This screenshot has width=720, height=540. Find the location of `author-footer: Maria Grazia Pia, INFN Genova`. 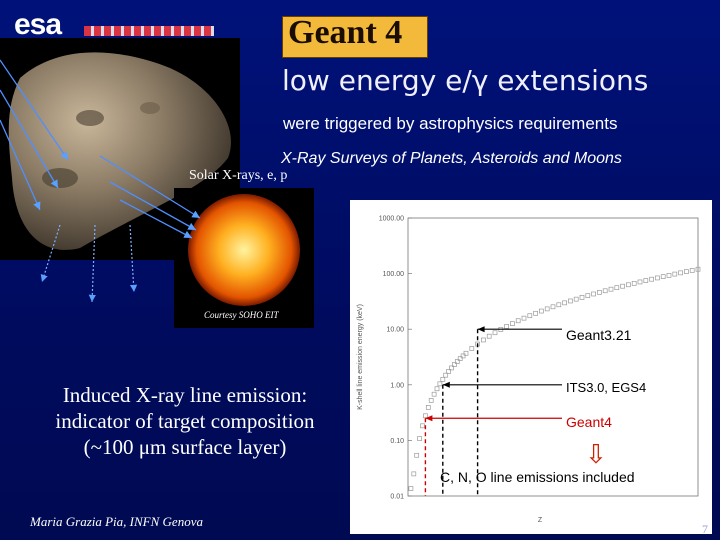

author-footer: Maria Grazia Pia, INFN Genova is located at coordinates (116, 521).